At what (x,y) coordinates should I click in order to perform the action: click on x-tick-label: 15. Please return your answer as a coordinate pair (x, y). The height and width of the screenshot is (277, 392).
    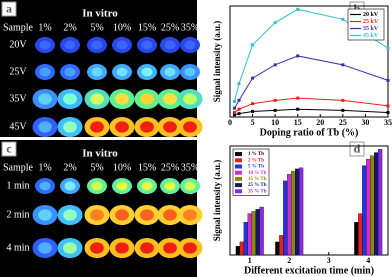
    Looking at the image, I should click on (298, 122).